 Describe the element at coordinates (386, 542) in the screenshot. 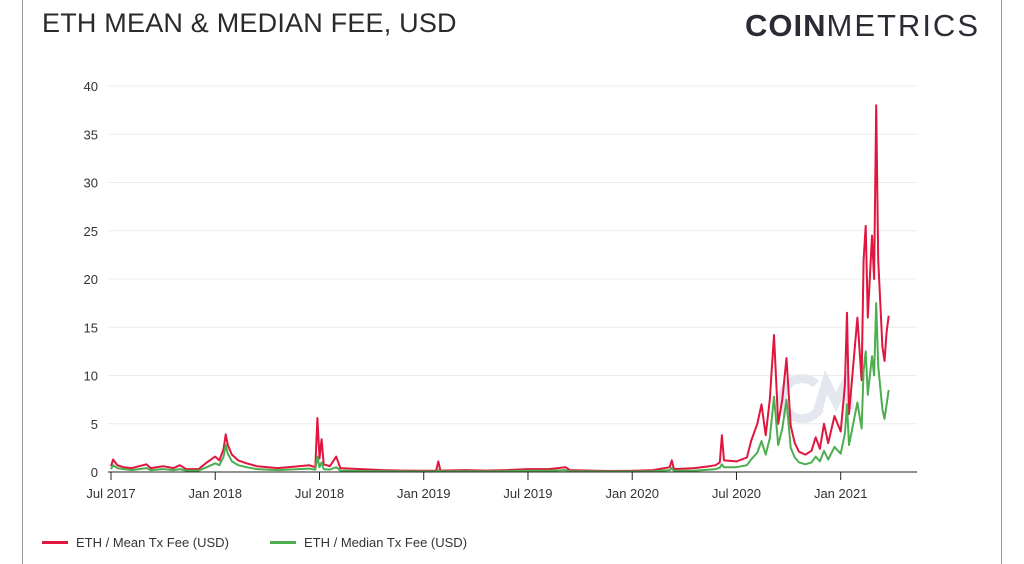

I see `legend-label-median: ETH / Median Tx Fee (USD)` at that location.